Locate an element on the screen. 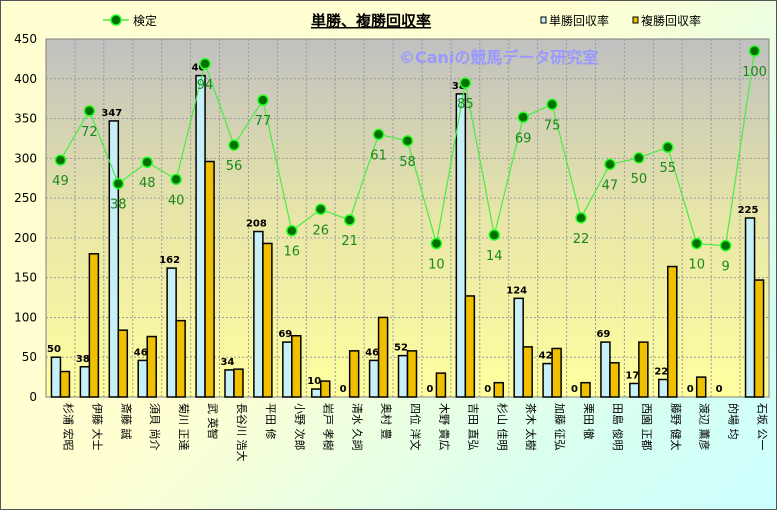 This screenshot has width=777, height=511. bar-tansho-label: 347 is located at coordinates (111, 113).